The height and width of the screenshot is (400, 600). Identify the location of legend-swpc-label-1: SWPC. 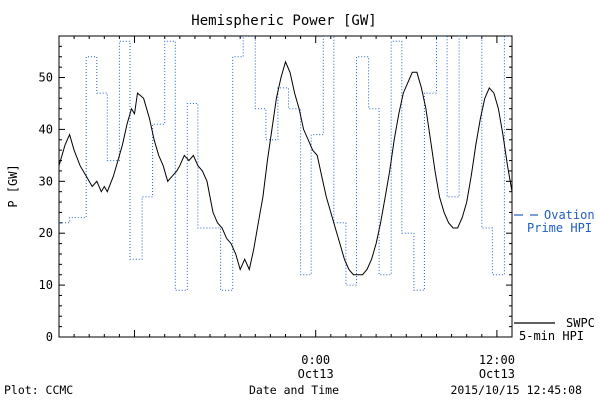
(580, 323).